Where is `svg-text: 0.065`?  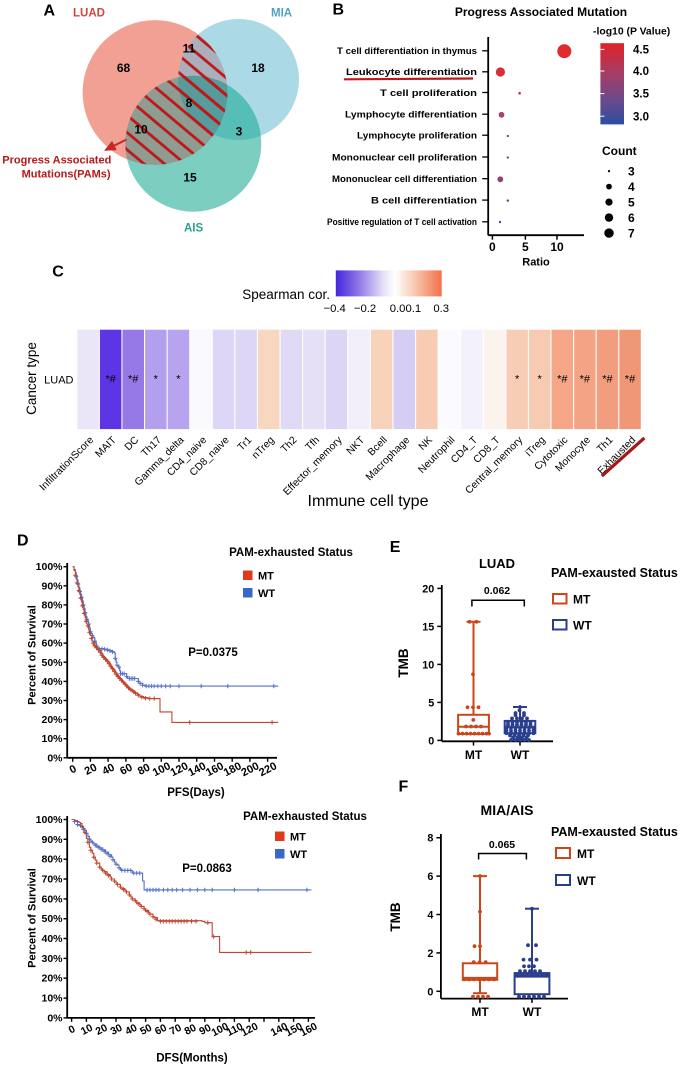
svg-text: 0.065 is located at coordinates (502, 845).